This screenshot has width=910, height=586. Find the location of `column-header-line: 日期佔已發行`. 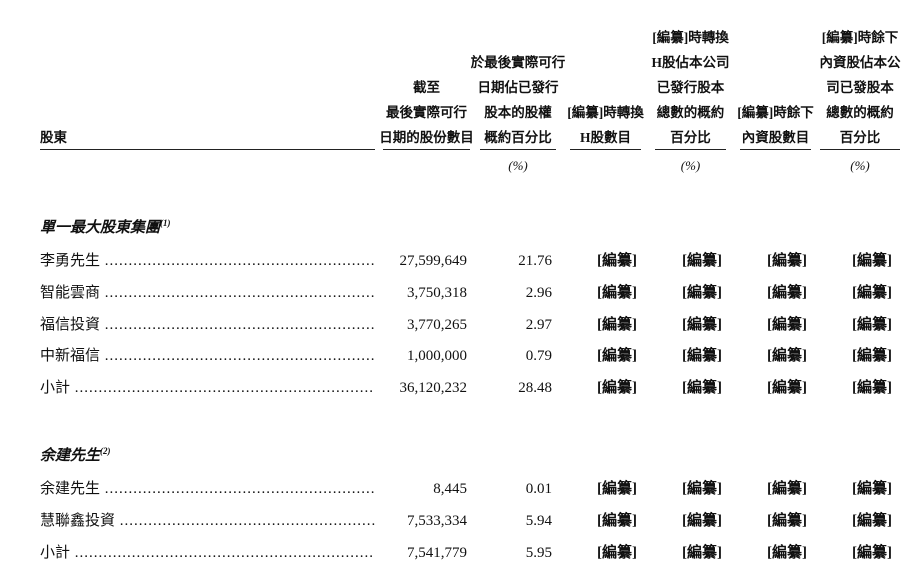

column-header-line: 日期佔已發行 is located at coordinates (518, 87).